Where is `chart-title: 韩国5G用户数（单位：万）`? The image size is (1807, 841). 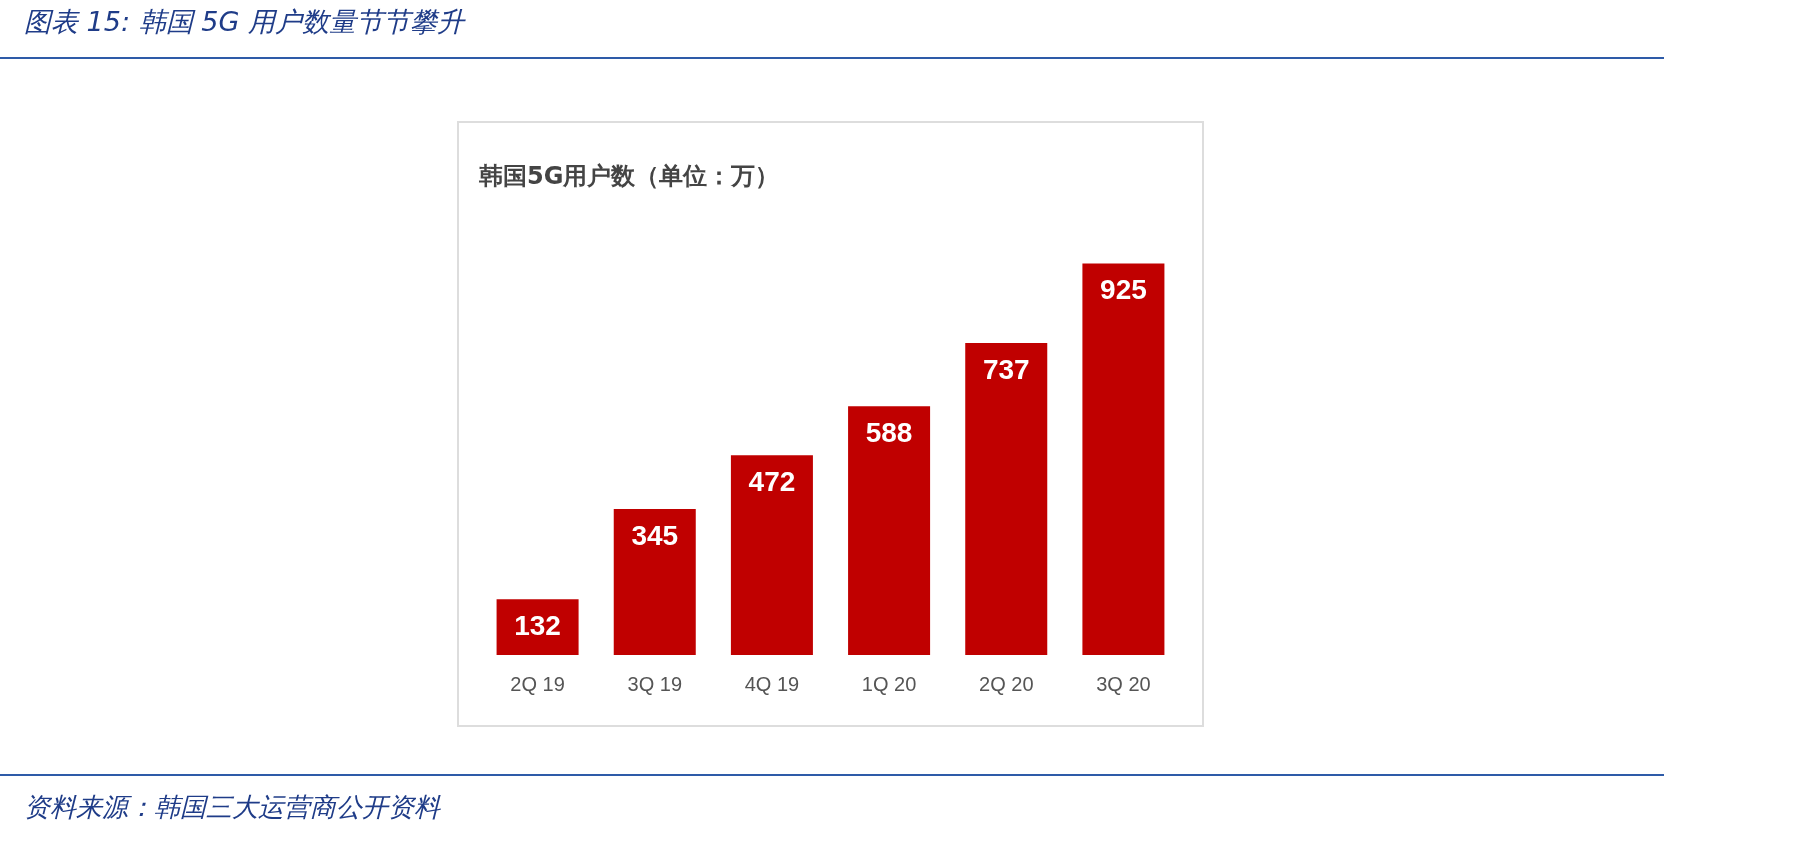
chart-title: 韩国5G用户数（单位：万） is located at coordinates (629, 175).